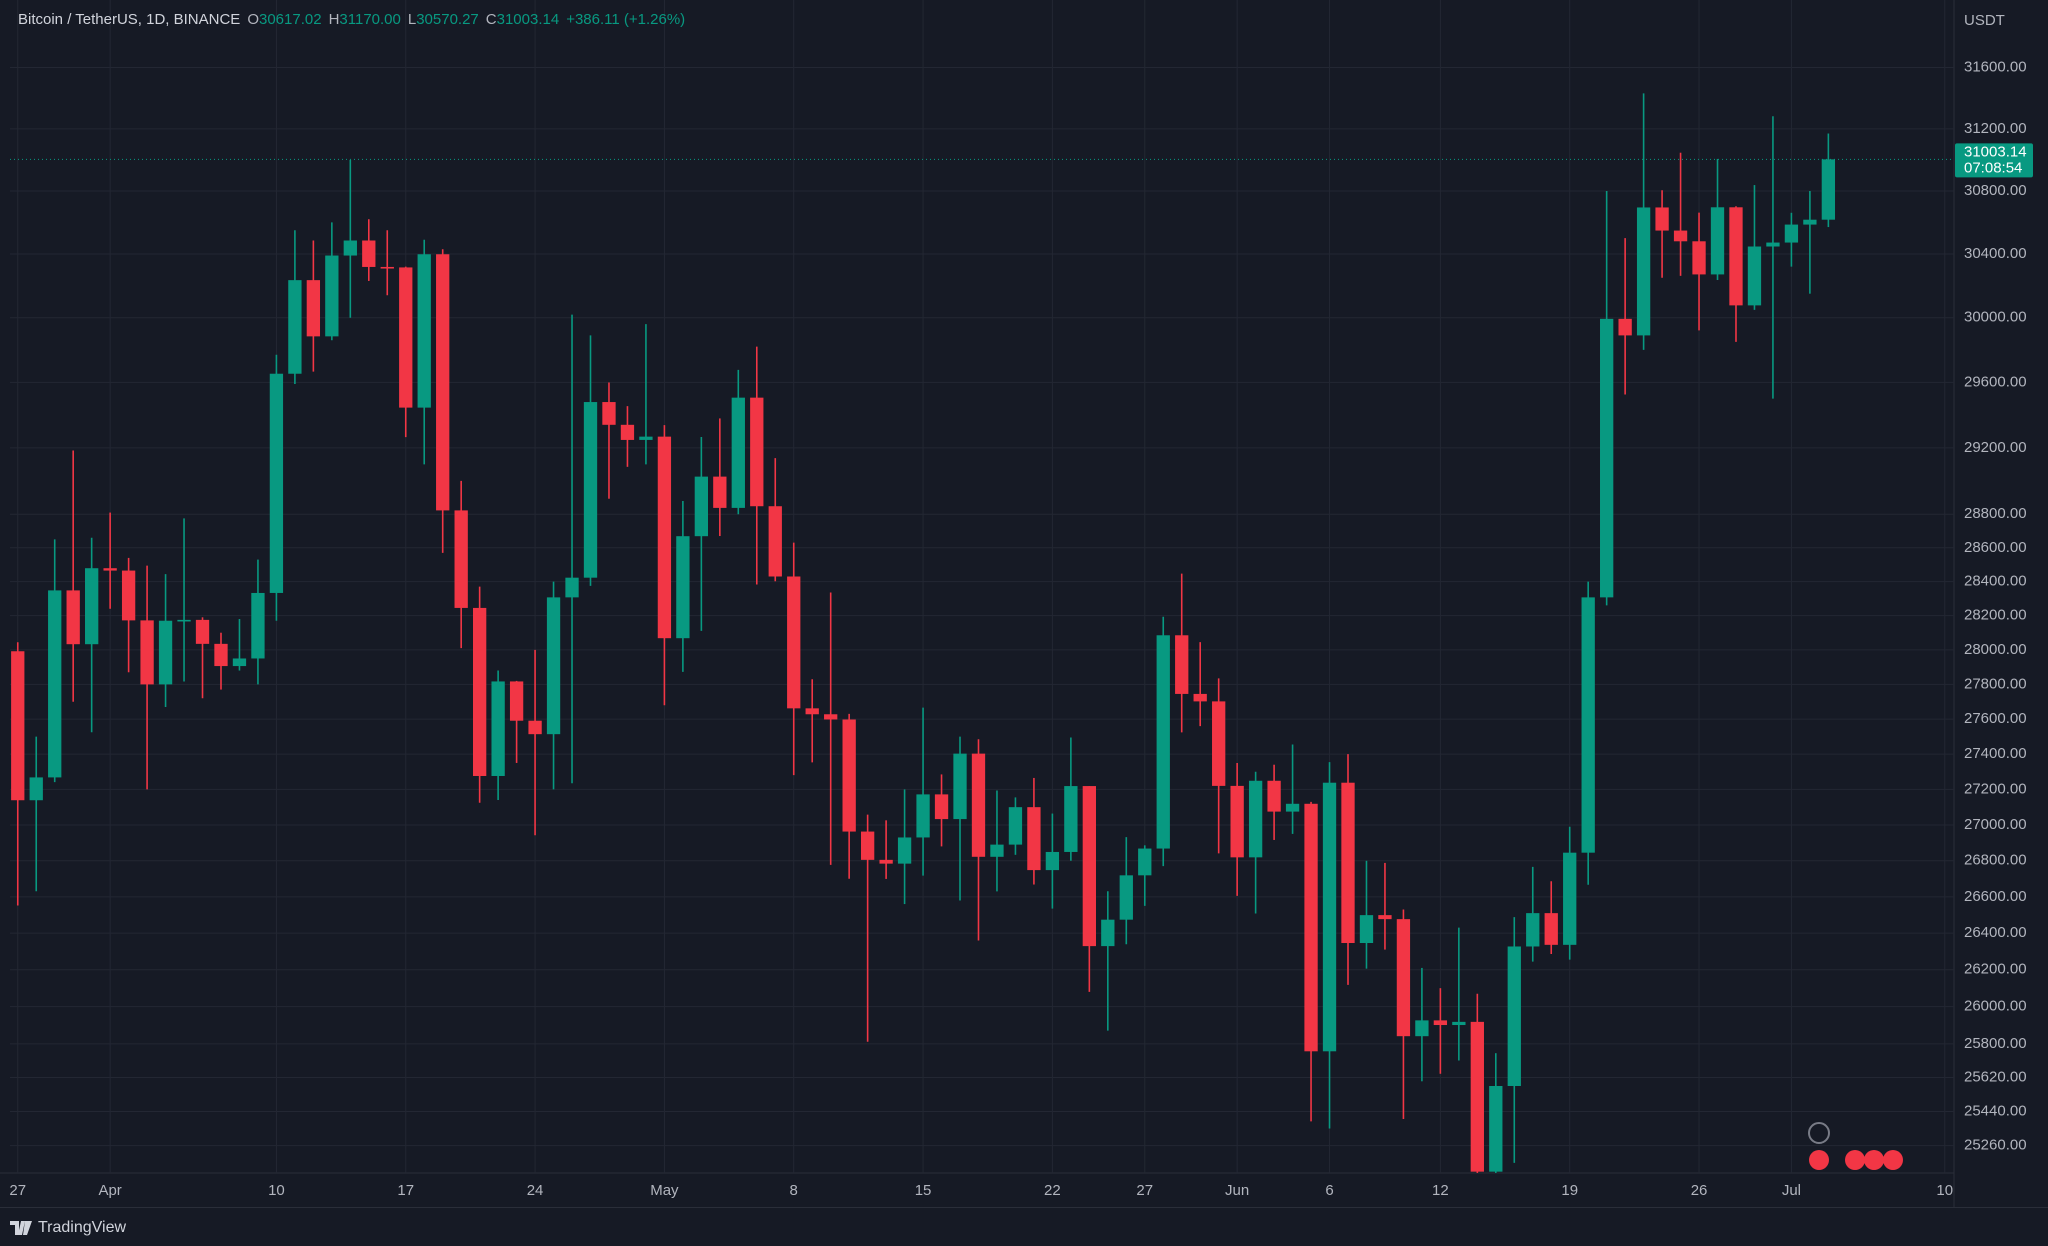 The height and width of the screenshot is (1246, 2048). What do you see at coordinates (1995, 824) in the screenshot?
I see `y-tick-label: 27000.00` at bounding box center [1995, 824].